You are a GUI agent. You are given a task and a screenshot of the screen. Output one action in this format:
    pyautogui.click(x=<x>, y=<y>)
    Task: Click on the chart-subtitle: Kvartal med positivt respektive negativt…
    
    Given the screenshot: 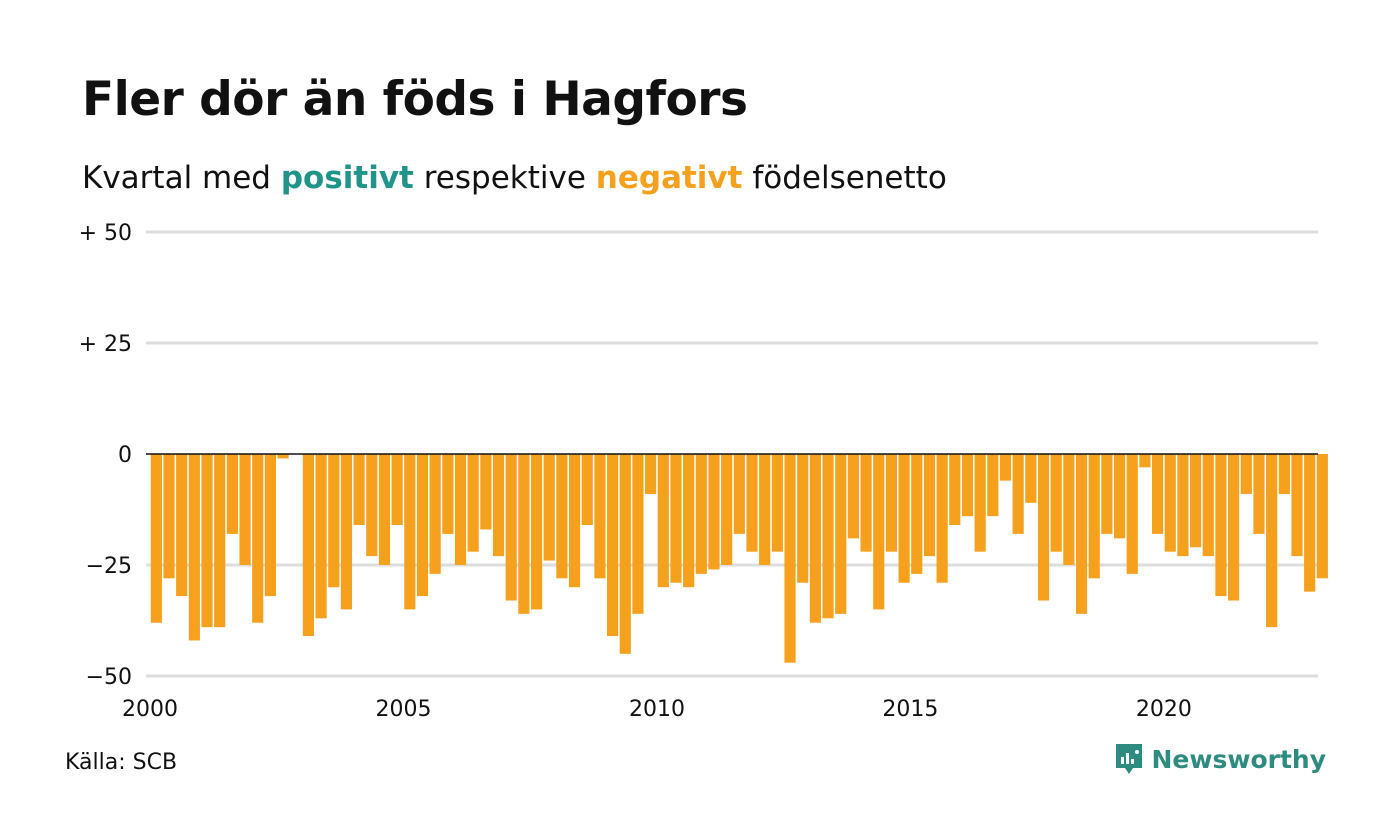 What is the action you would take?
    pyautogui.click(x=514, y=178)
    